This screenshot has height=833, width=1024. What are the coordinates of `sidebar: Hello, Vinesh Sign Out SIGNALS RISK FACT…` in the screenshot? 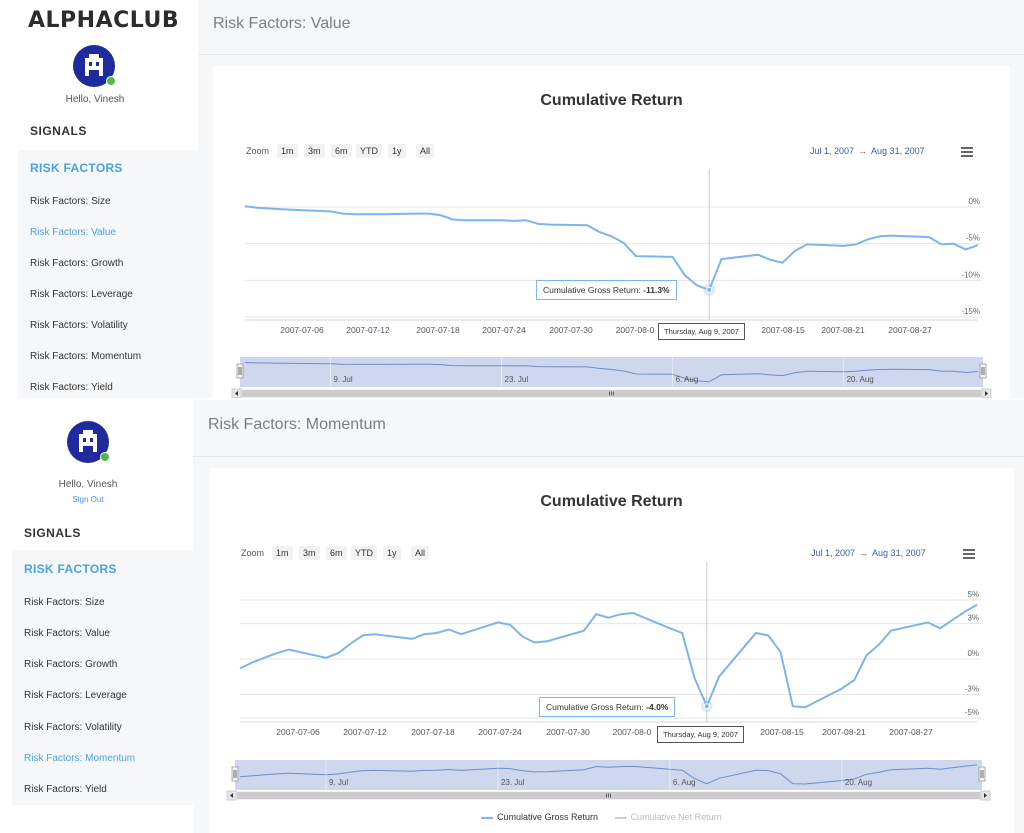 It's located at (96, 616).